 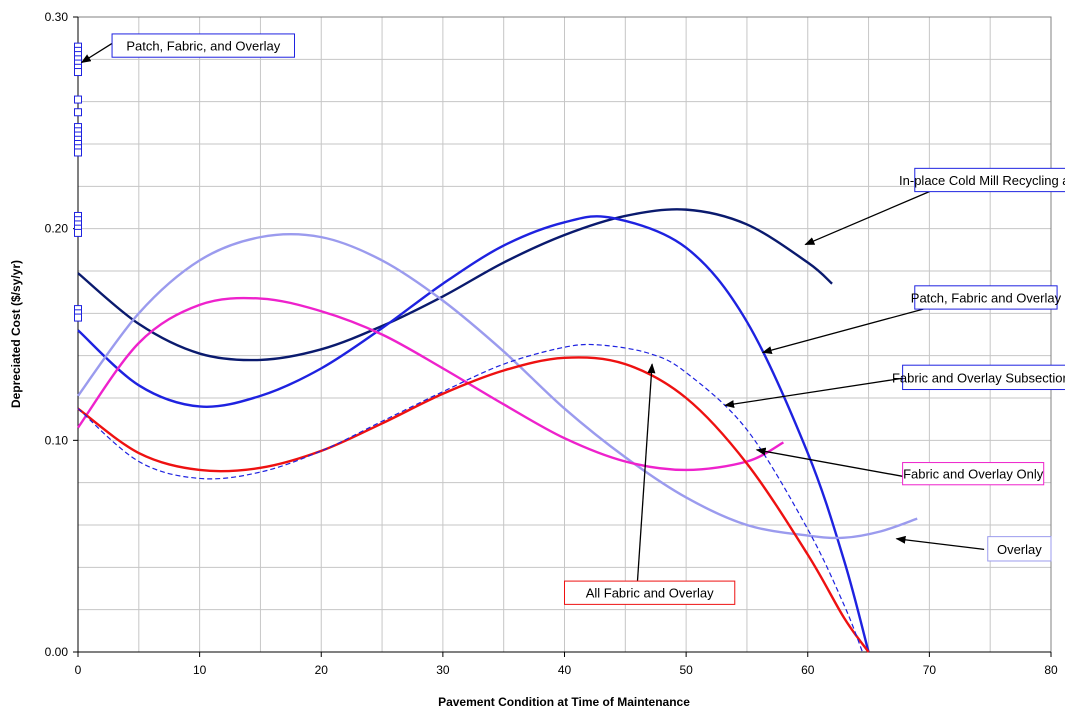 I want to click on x-tick-label: 60, so click(x=808, y=670).